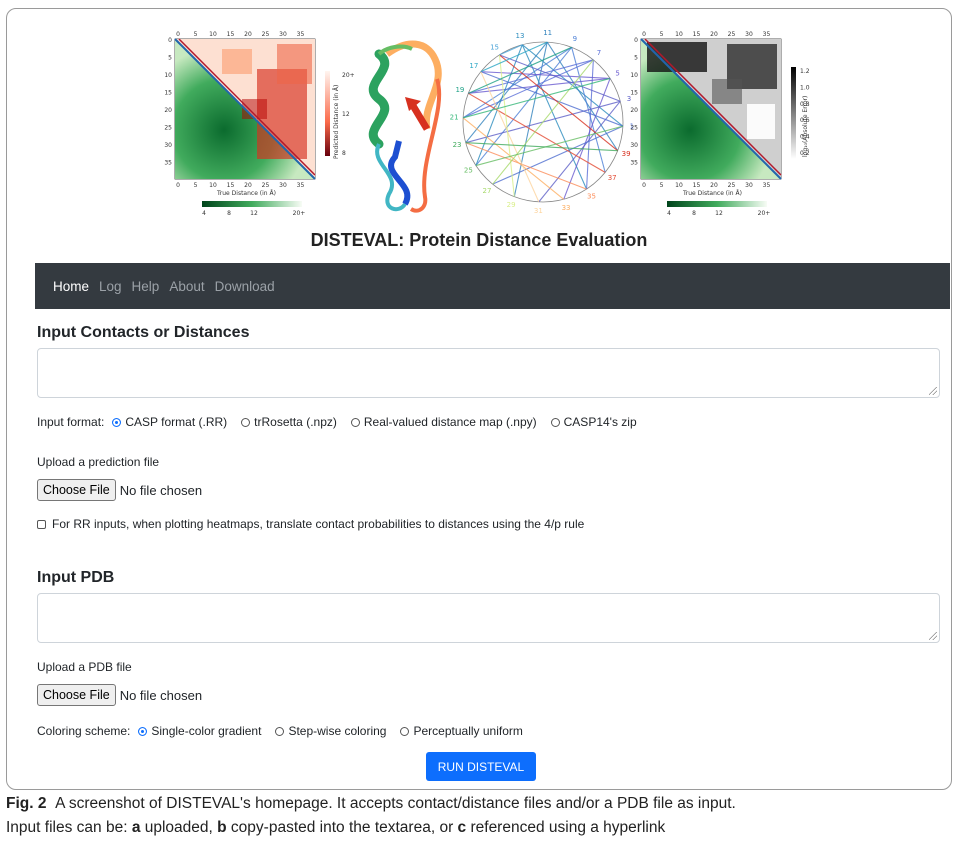 The image size is (955, 854). Describe the element at coordinates (187, 286) in the screenshot. I see `nav-about: About` at that location.